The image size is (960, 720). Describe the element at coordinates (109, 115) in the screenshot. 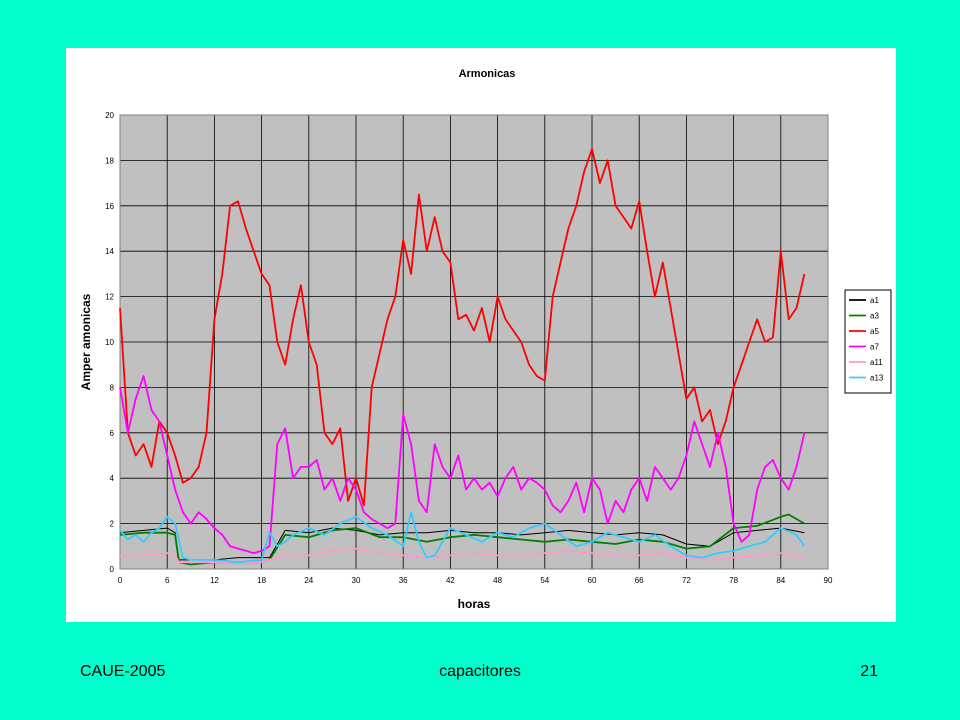

I see `y-tick-label: 20` at that location.